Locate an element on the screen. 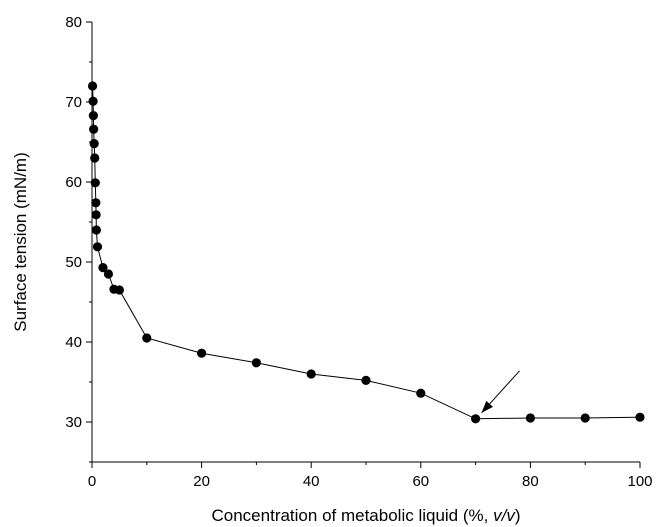 This screenshot has width=656, height=527. x-tick-label: 60 is located at coordinates (420, 481).